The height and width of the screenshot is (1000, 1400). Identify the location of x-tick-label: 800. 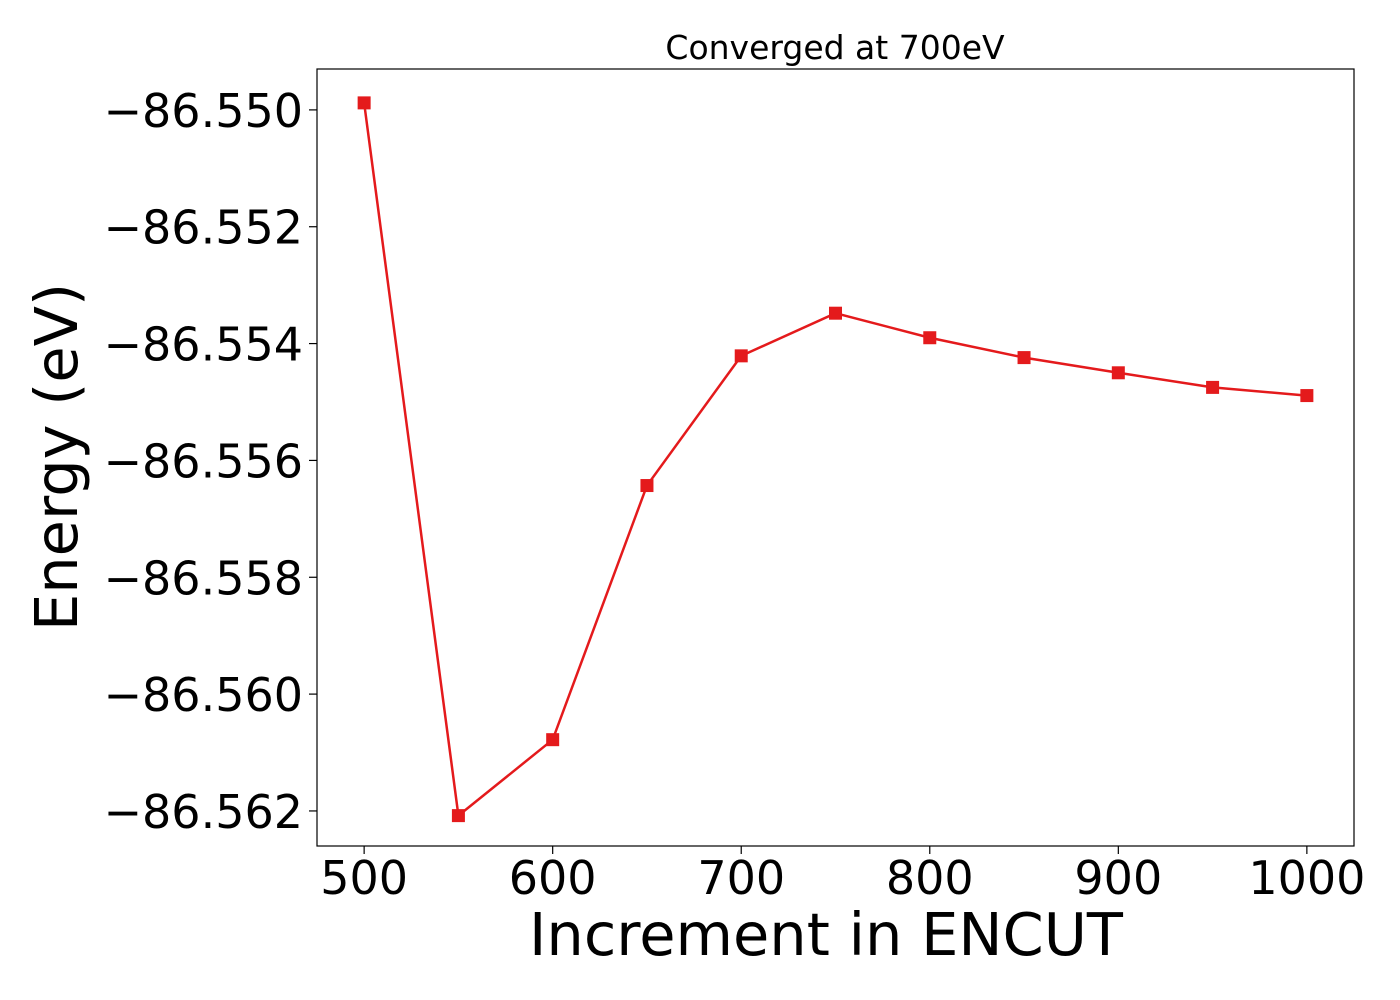
(930, 878).